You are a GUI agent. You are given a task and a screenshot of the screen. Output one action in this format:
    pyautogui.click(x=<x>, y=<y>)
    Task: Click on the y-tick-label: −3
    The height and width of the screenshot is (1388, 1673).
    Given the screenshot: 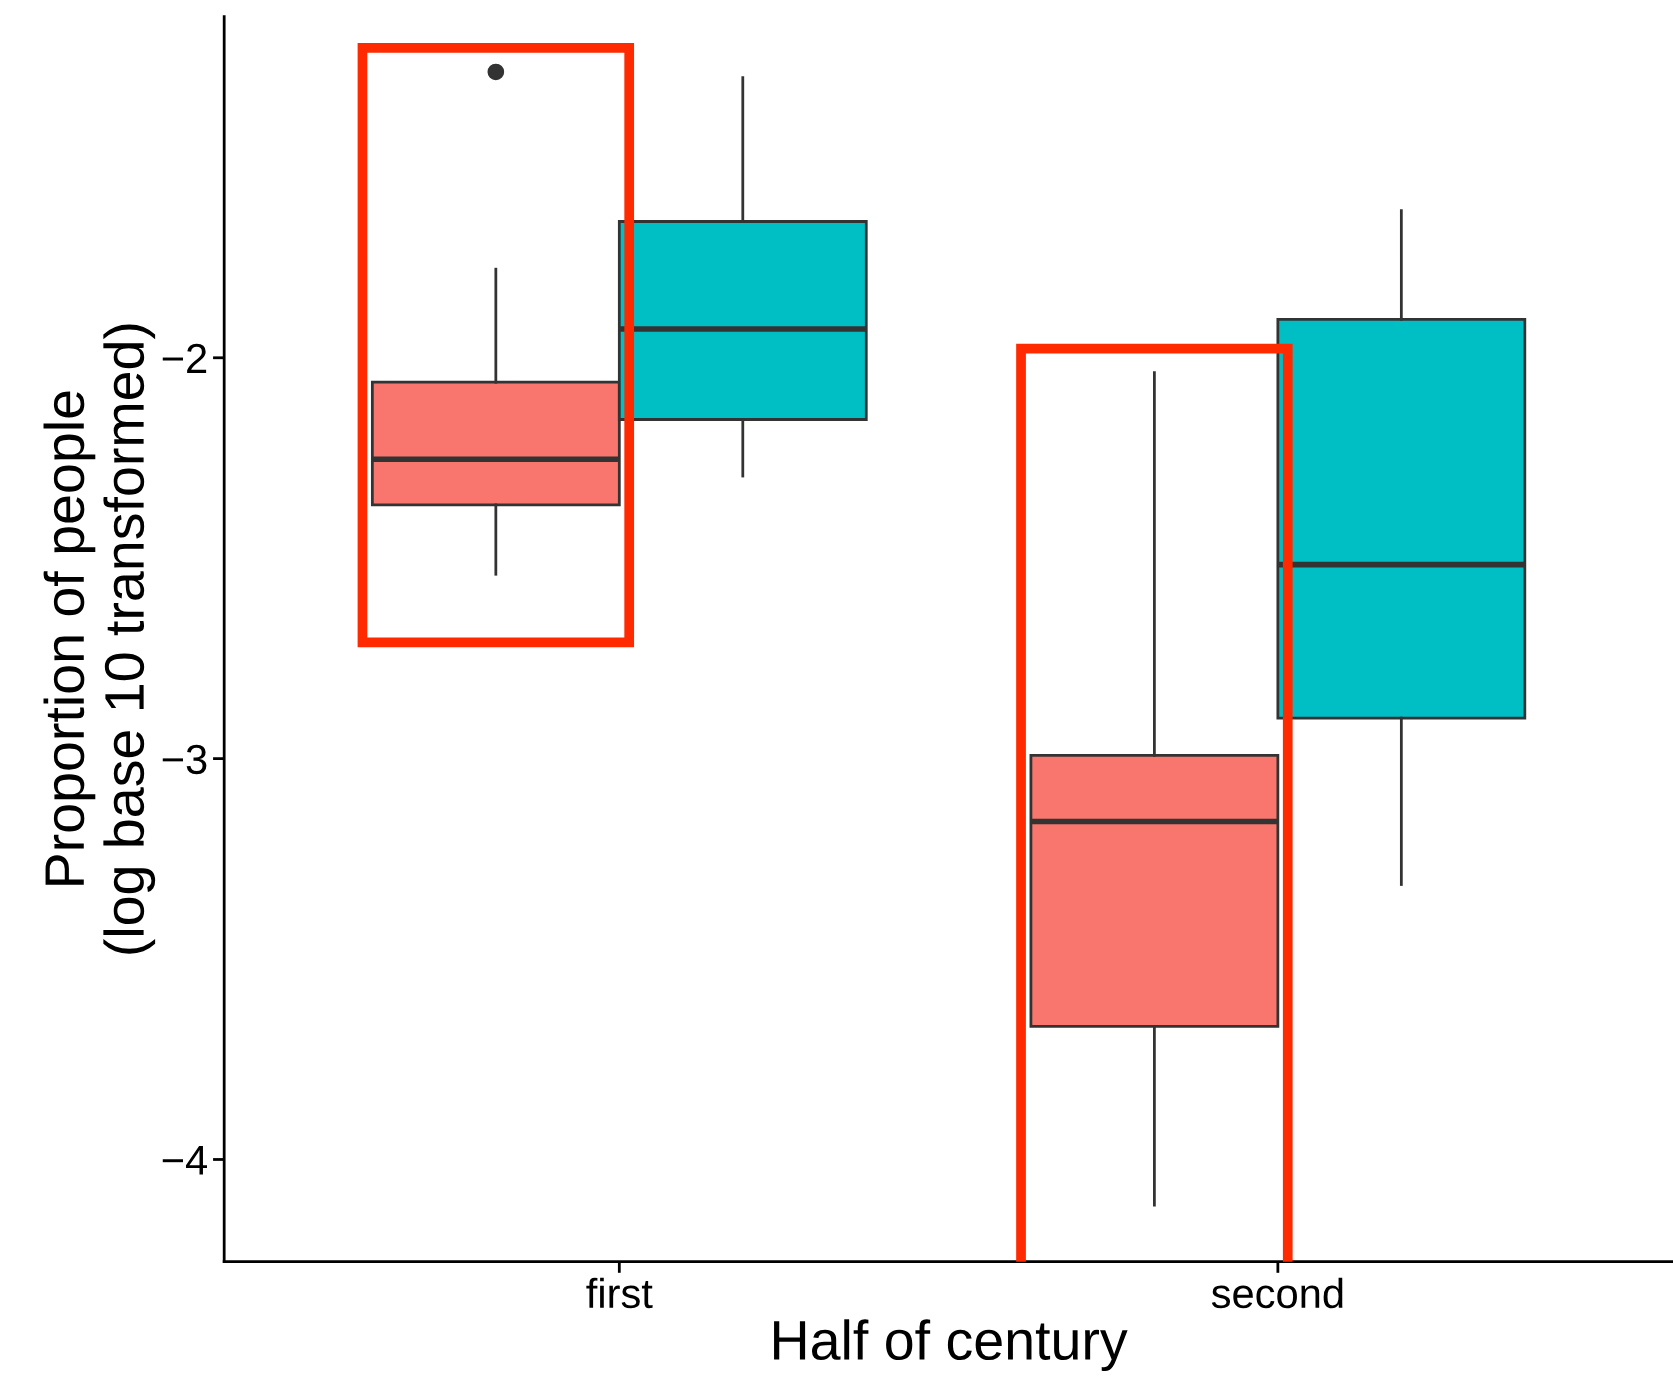 What is the action you would take?
    pyautogui.click(x=184, y=759)
    